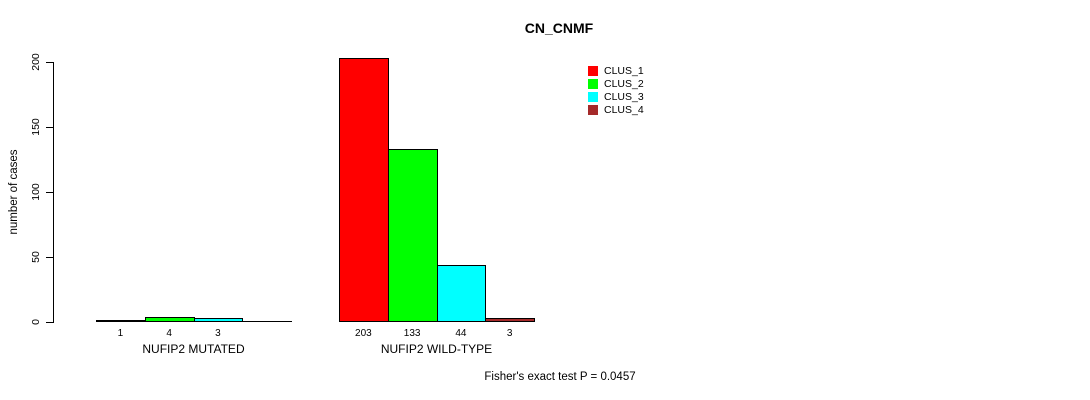 This screenshot has width=1090, height=400. What do you see at coordinates (560, 377) in the screenshot?
I see `stat-annotation: Fisher's exact test P = 0.0457` at bounding box center [560, 377].